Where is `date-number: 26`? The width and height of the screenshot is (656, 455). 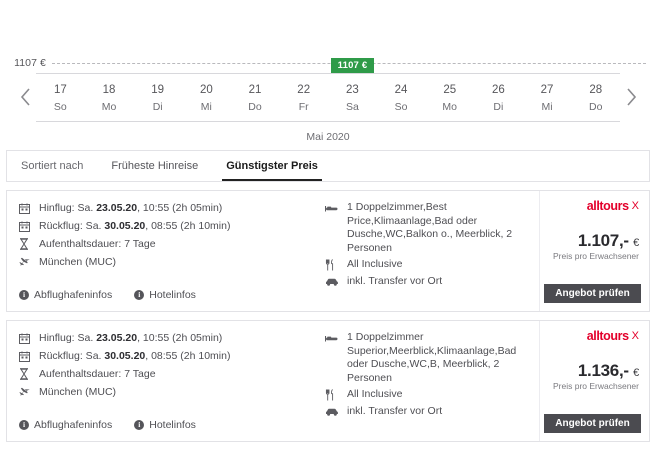
date-number: 26 is located at coordinates (498, 90).